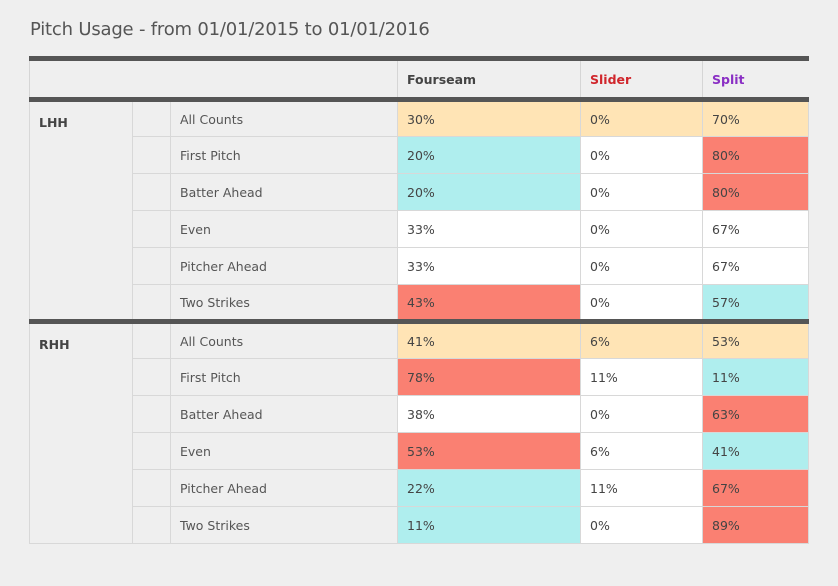 The height and width of the screenshot is (586, 838). Describe the element at coordinates (489, 339) in the screenshot. I see `fourseam-value: 41%` at that location.